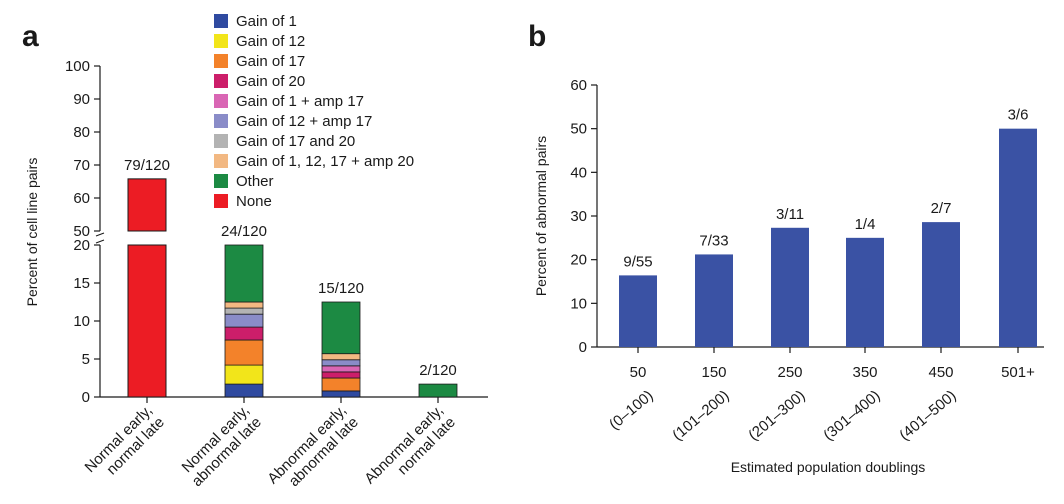  What do you see at coordinates (86, 359) in the screenshot?
I see `y-tick-label: 5` at bounding box center [86, 359].